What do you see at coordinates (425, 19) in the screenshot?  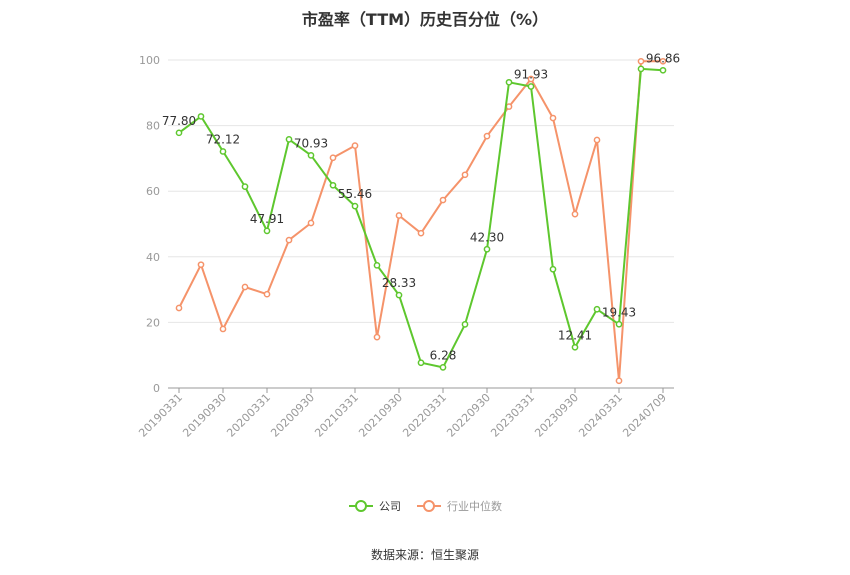 I see `chart-title: 市盈率（TTM）历史百分位（%）` at bounding box center [425, 19].